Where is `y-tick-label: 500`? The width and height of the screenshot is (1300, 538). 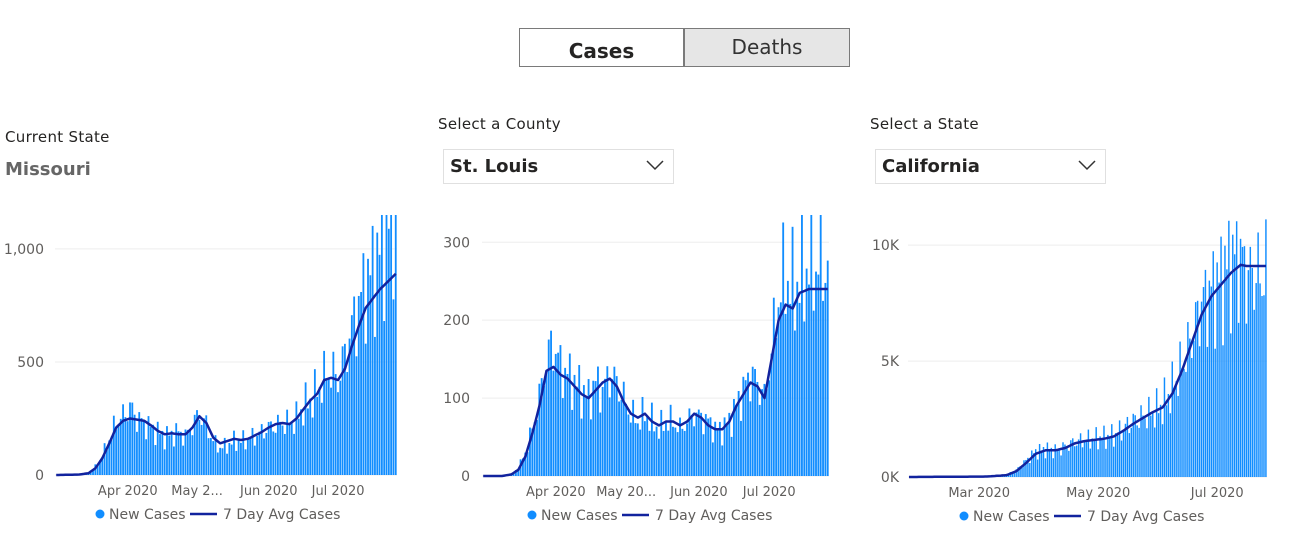
y-tick-label: 500 is located at coordinates (30, 363).